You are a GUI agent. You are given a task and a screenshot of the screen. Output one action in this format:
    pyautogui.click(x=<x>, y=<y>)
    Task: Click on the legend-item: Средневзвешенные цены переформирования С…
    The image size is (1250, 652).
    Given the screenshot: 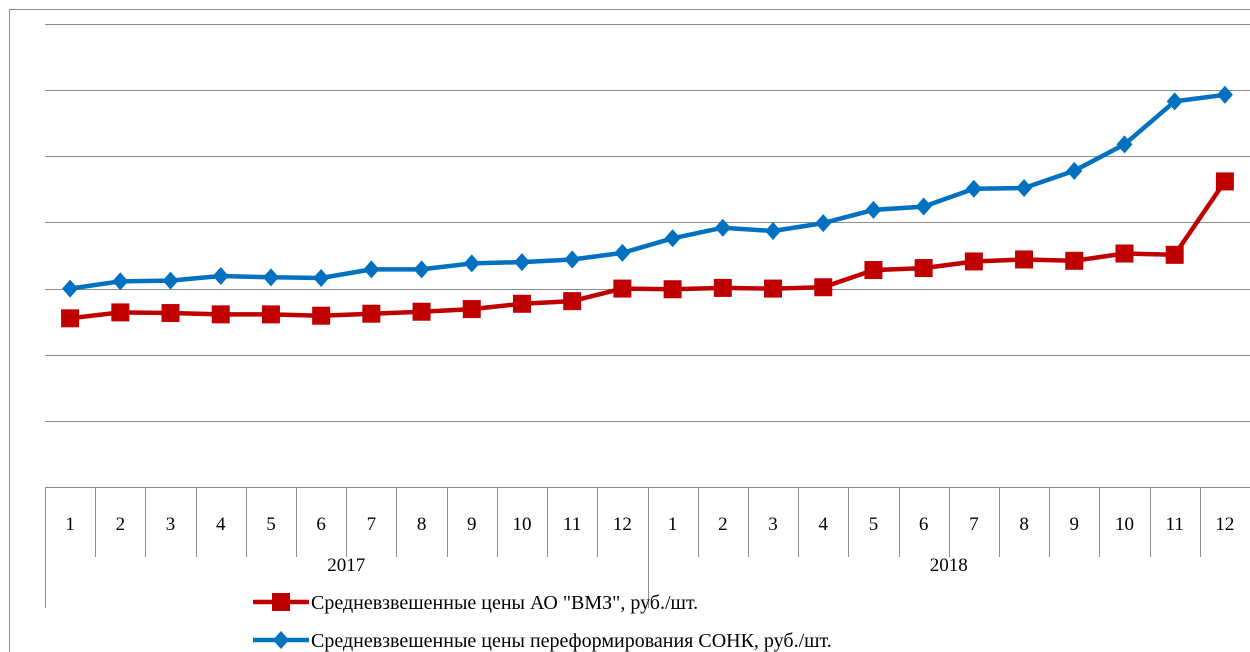 What is the action you would take?
    pyautogui.click(x=542, y=641)
    